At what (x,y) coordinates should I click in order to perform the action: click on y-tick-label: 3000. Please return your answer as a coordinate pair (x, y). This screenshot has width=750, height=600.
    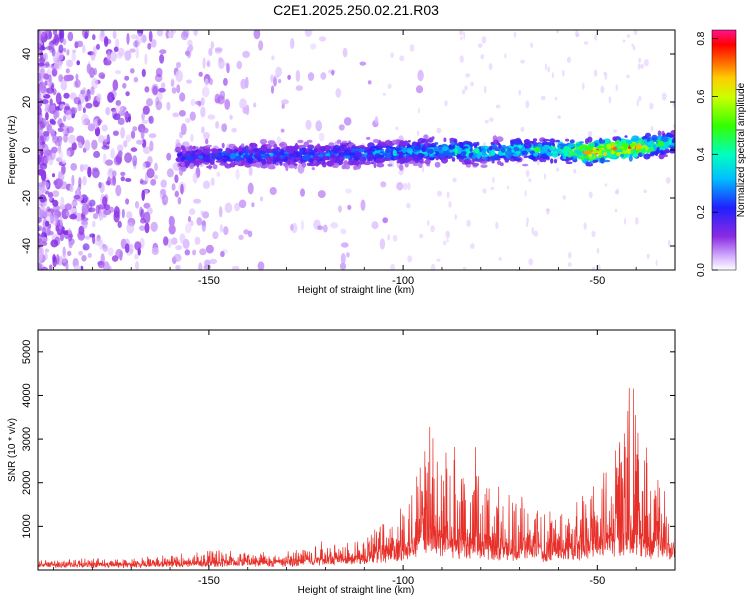
    Looking at the image, I should click on (27, 439).